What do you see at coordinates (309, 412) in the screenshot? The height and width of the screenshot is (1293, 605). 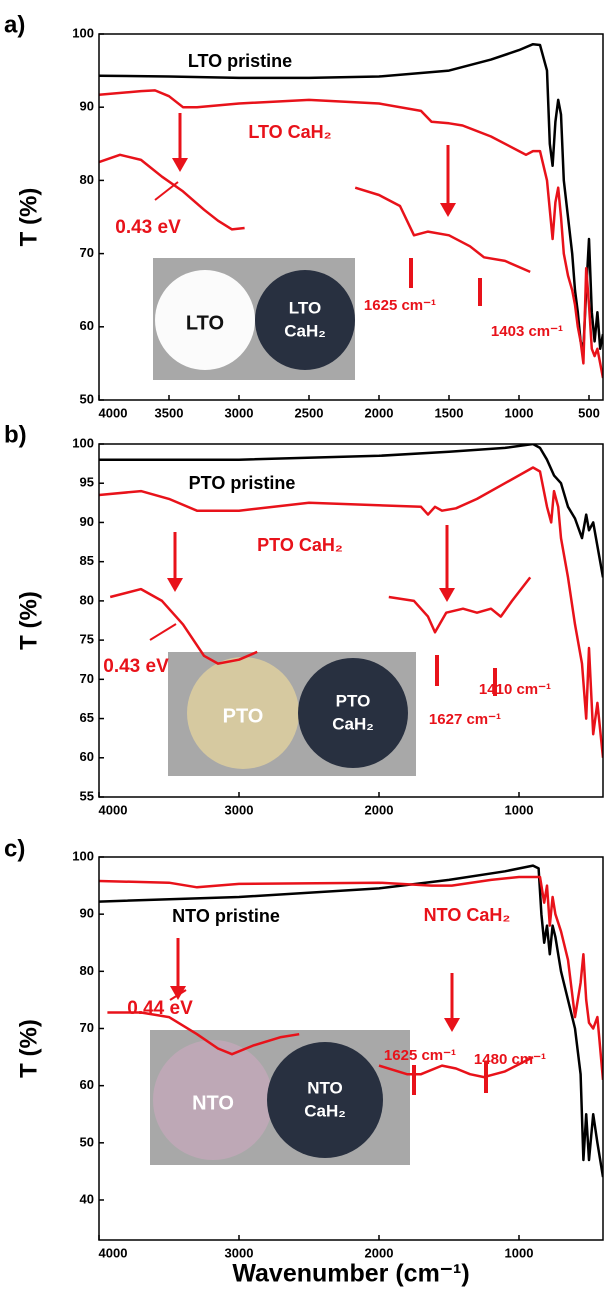 I see `x-tick-label: 2500` at bounding box center [309, 412].